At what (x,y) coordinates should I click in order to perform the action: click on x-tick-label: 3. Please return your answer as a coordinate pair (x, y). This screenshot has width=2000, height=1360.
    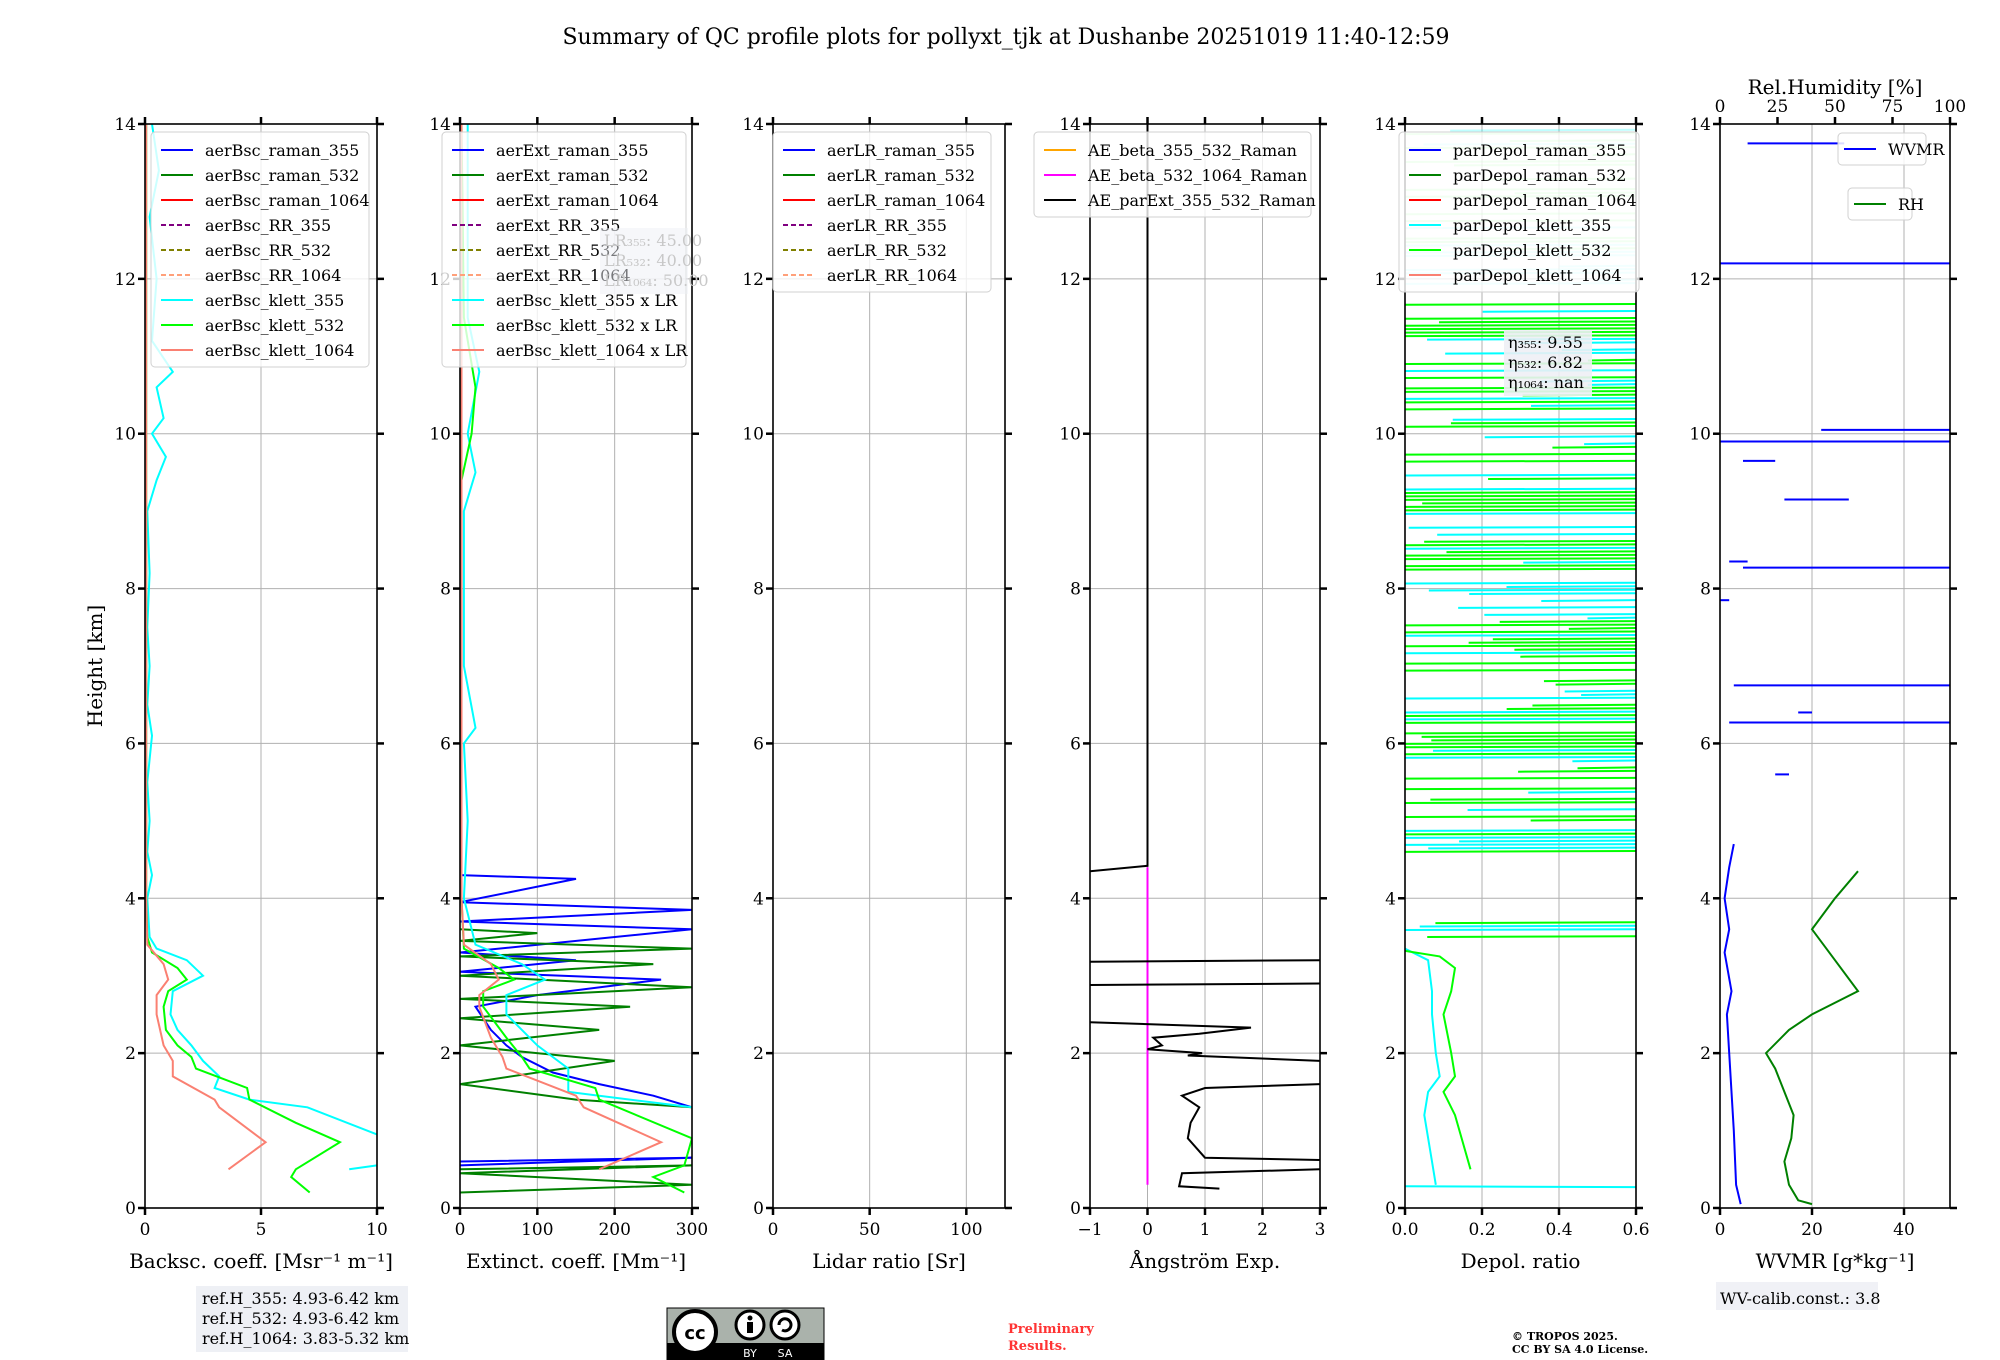
    Looking at the image, I should click on (1320, 1230).